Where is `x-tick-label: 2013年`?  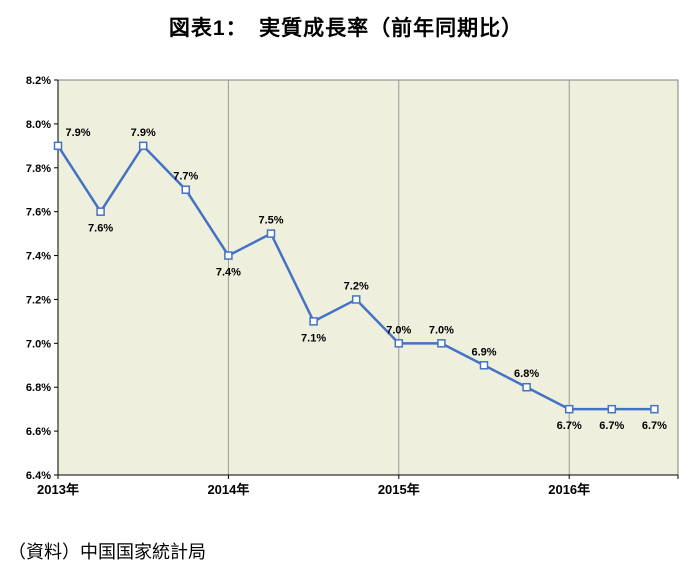 x-tick-label: 2013年 is located at coordinates (58, 489).